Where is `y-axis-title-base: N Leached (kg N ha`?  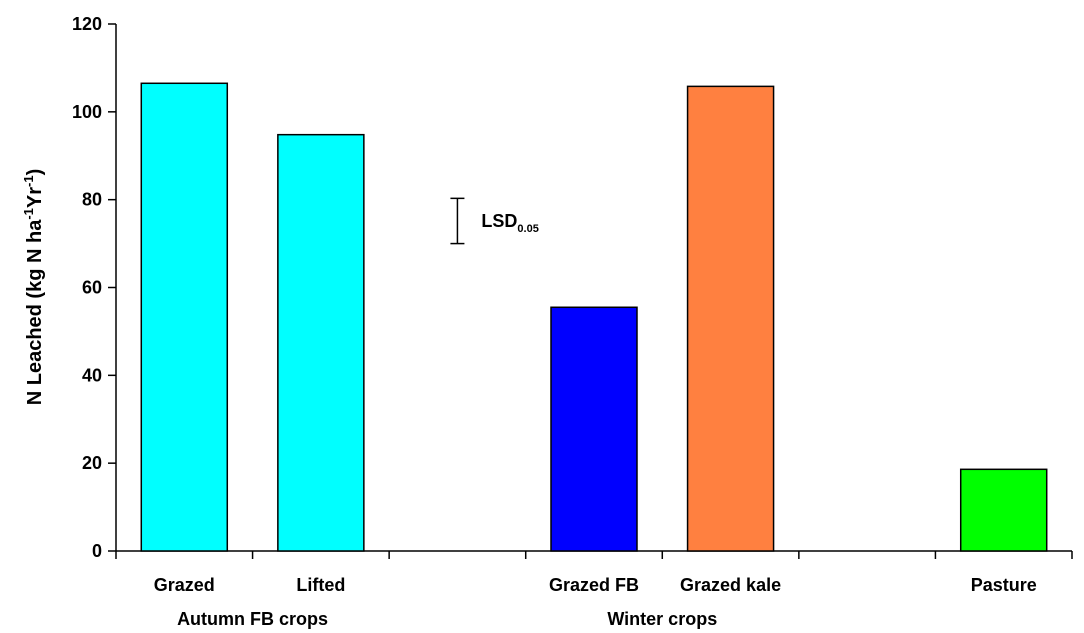
y-axis-title-base: N Leached (kg N ha is located at coordinates (35, 312).